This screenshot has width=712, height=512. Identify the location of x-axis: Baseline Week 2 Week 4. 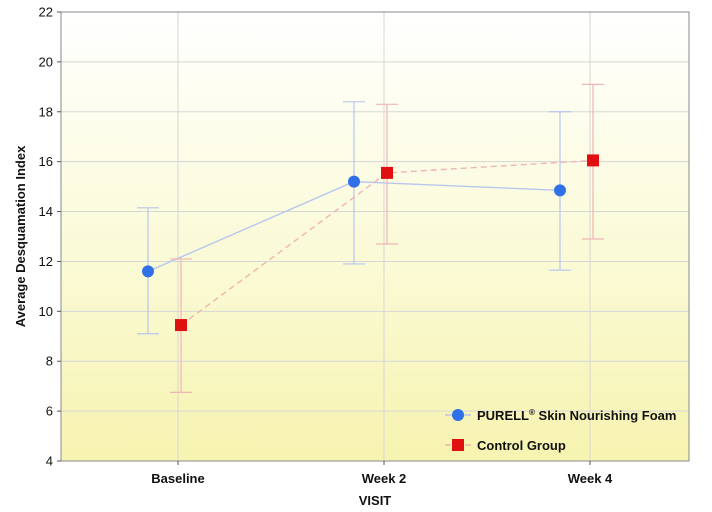
(382, 473).